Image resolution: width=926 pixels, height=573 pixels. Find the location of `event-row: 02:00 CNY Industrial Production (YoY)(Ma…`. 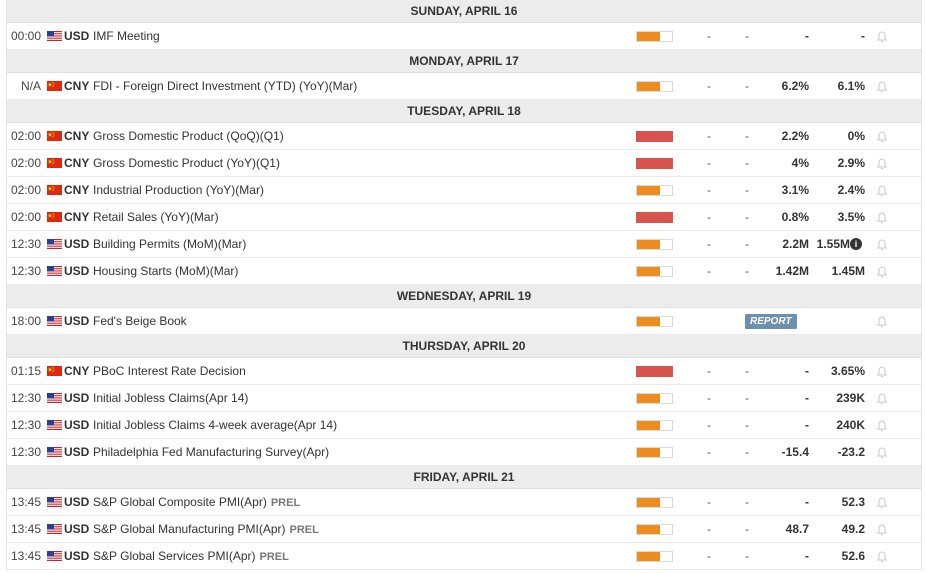

event-row: 02:00 CNY Industrial Production (YoY)(Ma… is located at coordinates (464, 190).